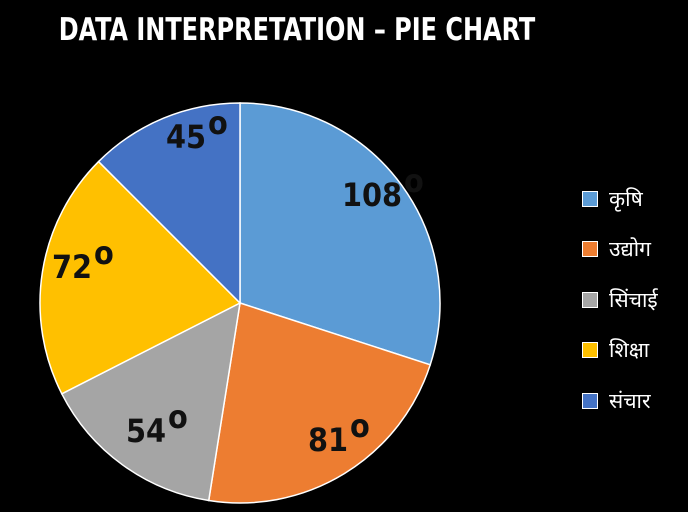  I want to click on slice-label-2: 54, so click(146, 431).